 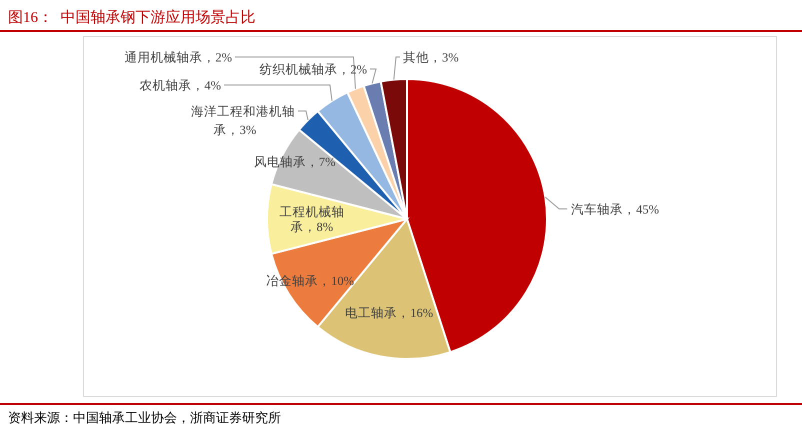 What do you see at coordinates (178, 57) in the screenshot?
I see `slice-label: 通用机械轴承，2%` at bounding box center [178, 57].